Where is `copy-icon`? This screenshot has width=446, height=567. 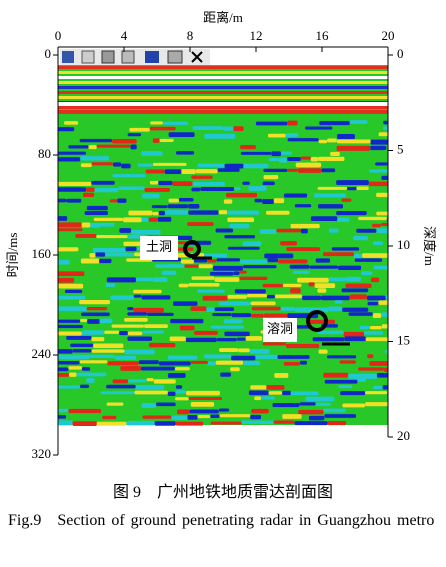 copy-icon is located at coordinates (88, 57).